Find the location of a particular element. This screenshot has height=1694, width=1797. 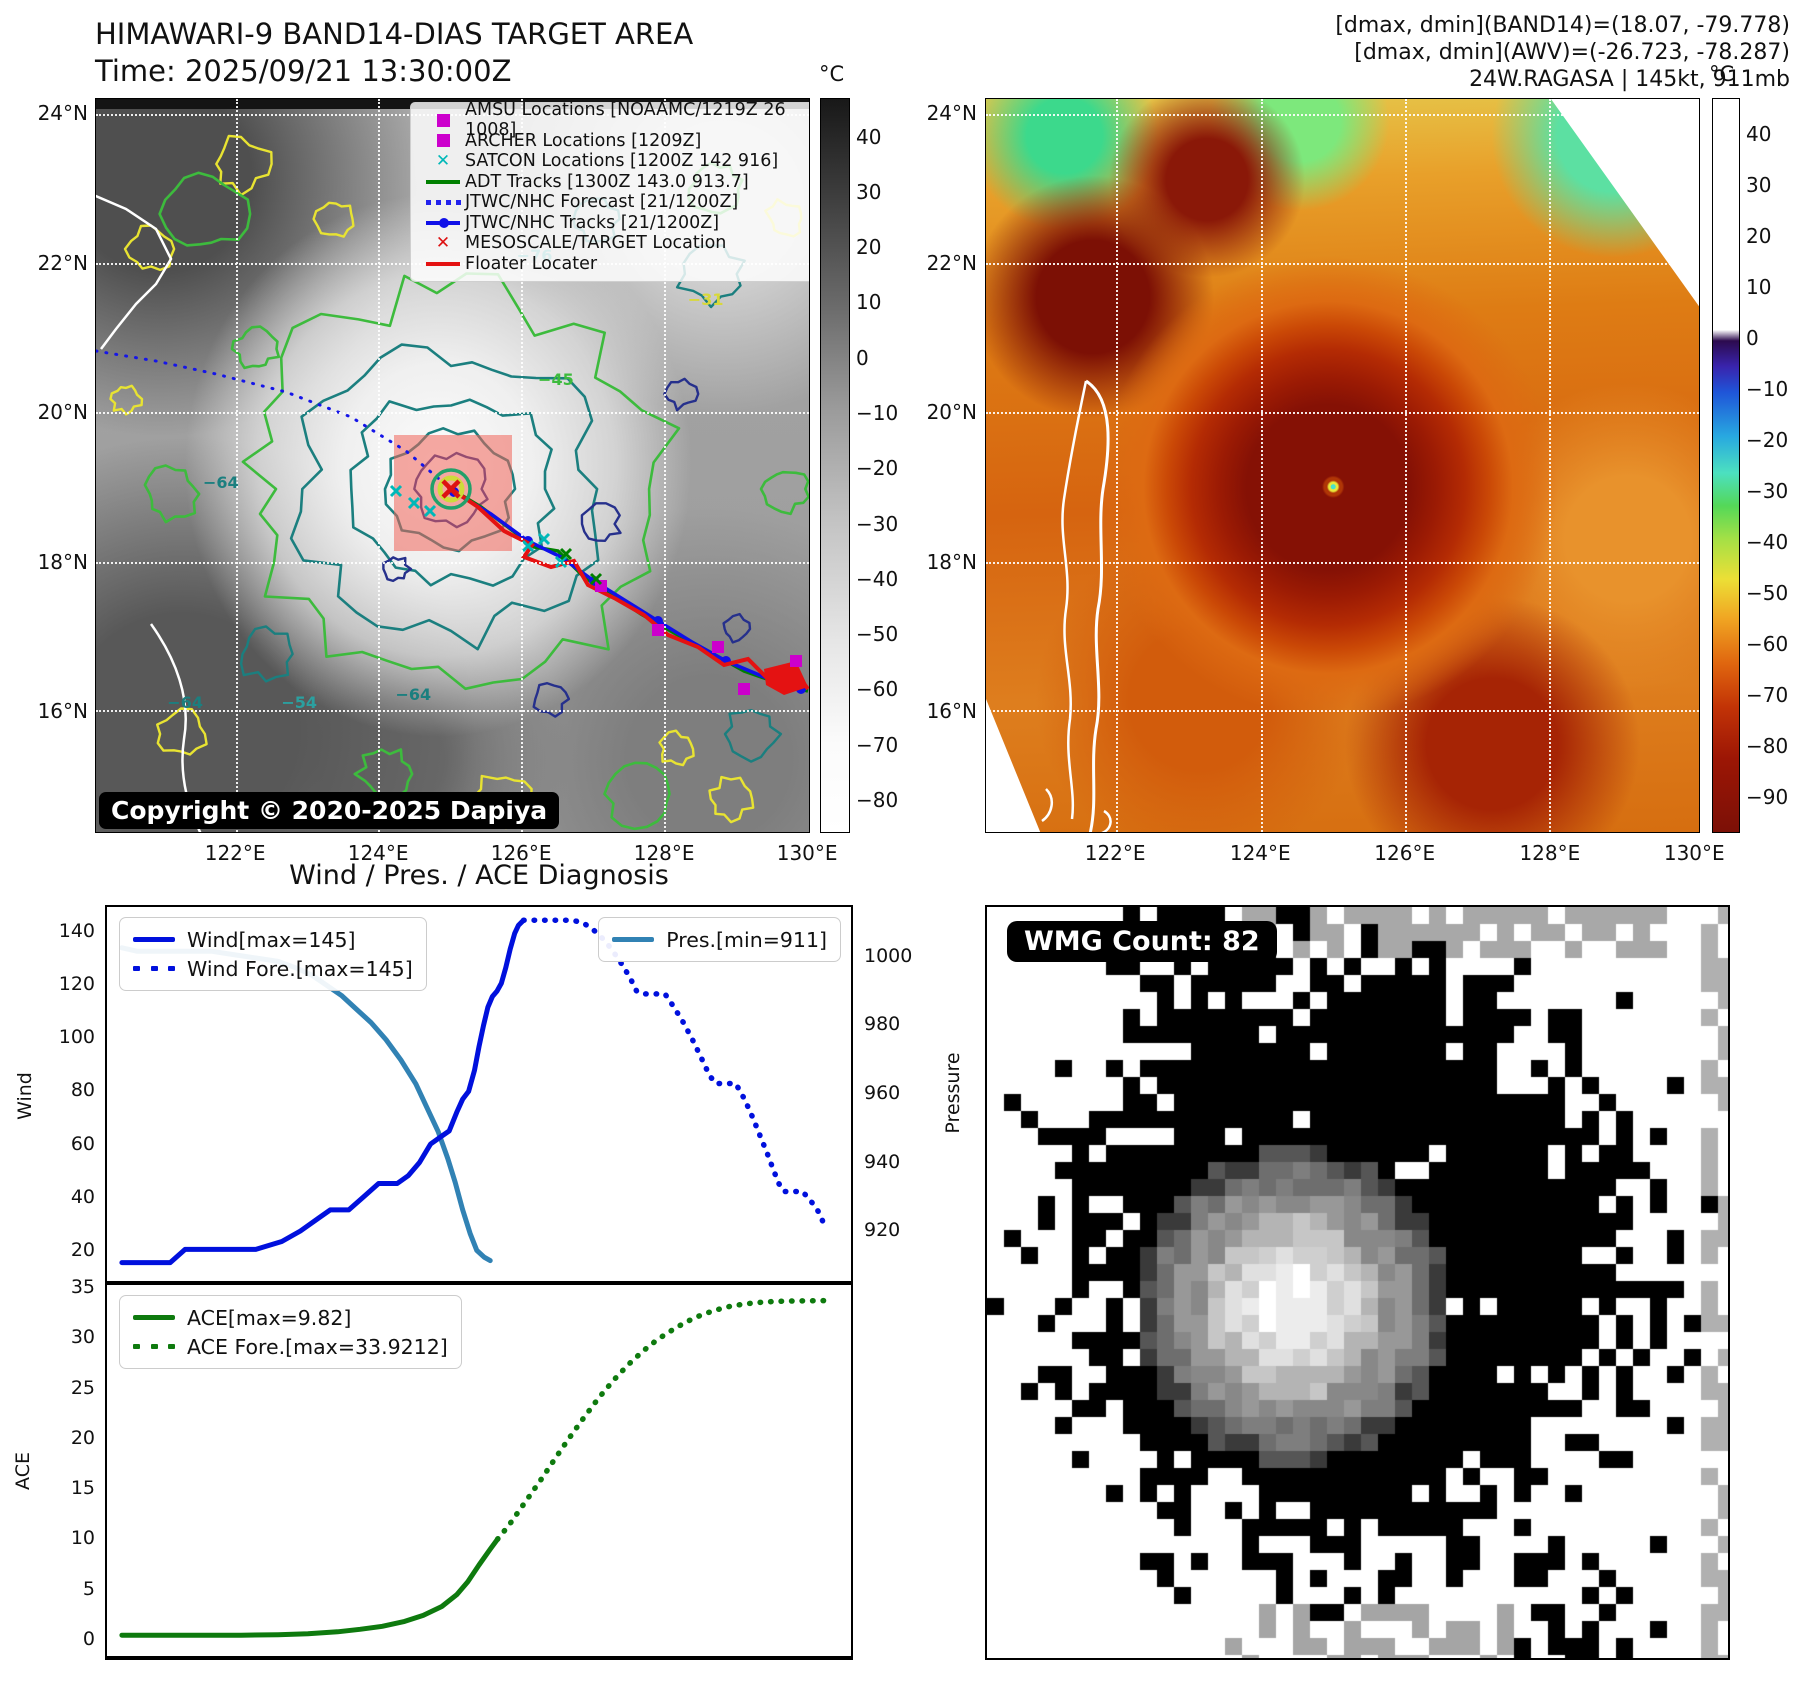

pressure-swatch is located at coordinates (633, 939).